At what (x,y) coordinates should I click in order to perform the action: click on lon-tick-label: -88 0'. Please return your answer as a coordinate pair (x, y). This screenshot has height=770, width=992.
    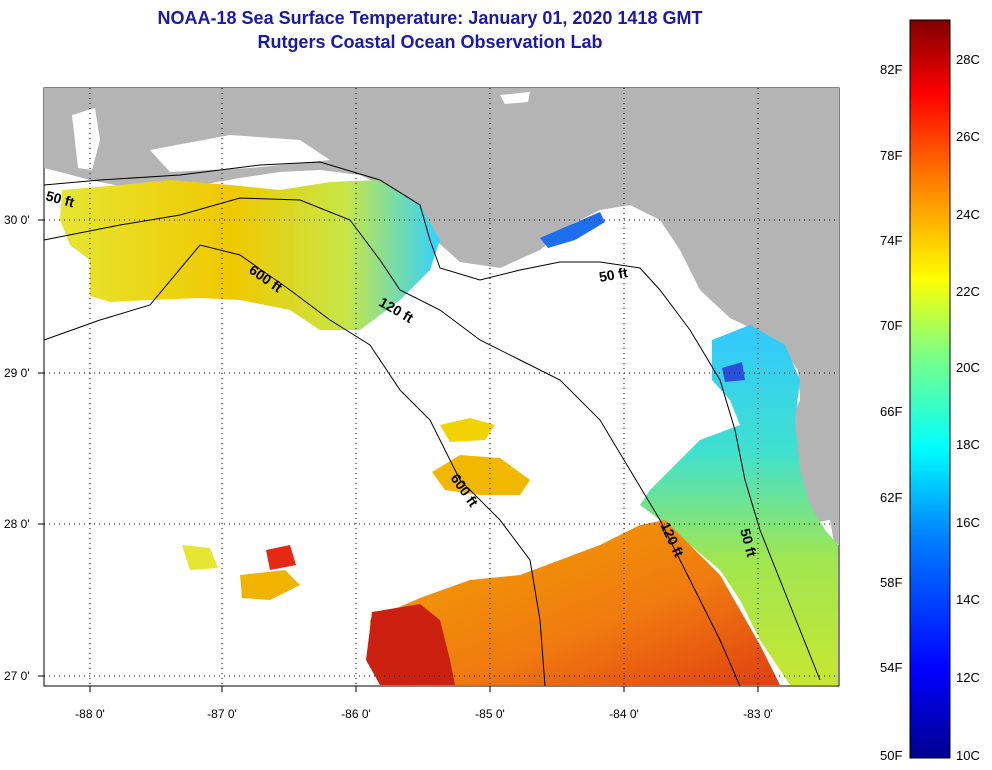
    Looking at the image, I should click on (90, 714).